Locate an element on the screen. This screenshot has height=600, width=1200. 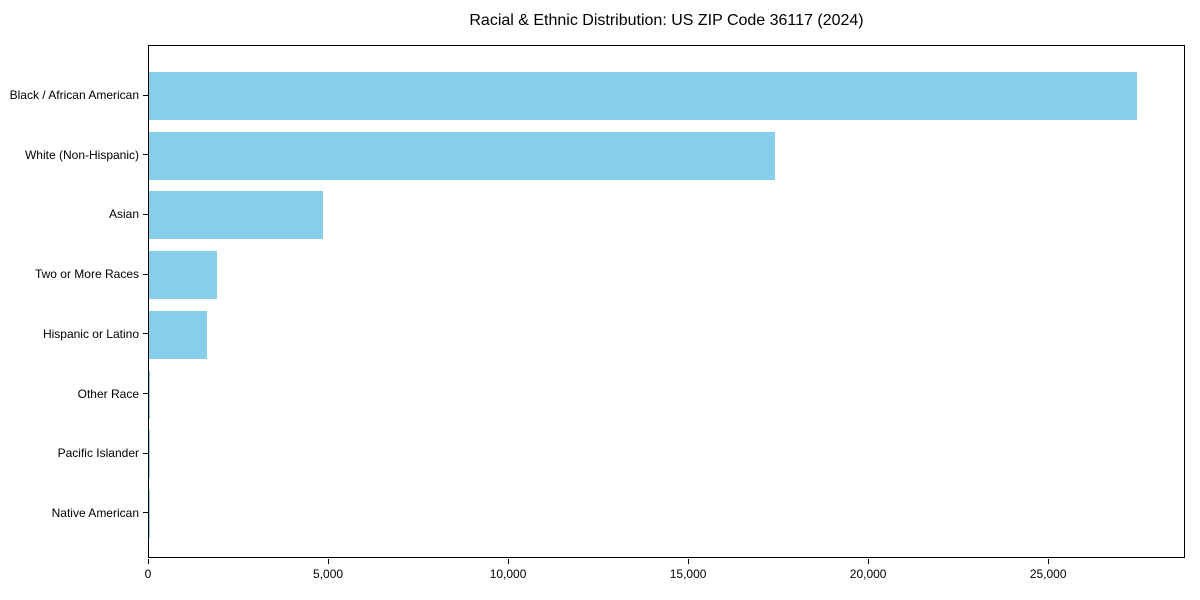
x-tick-label: 5,000 is located at coordinates (328, 574).